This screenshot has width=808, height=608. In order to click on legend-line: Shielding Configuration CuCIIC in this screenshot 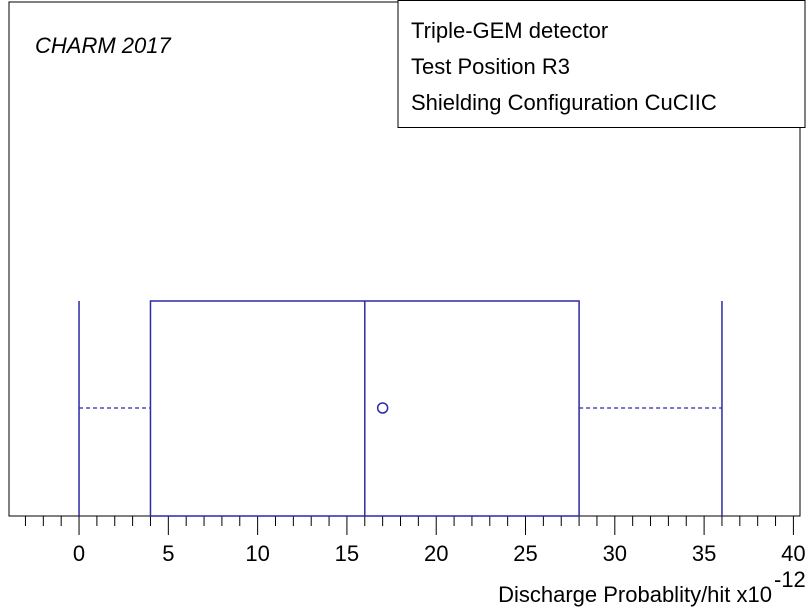, I will do `click(564, 102)`.